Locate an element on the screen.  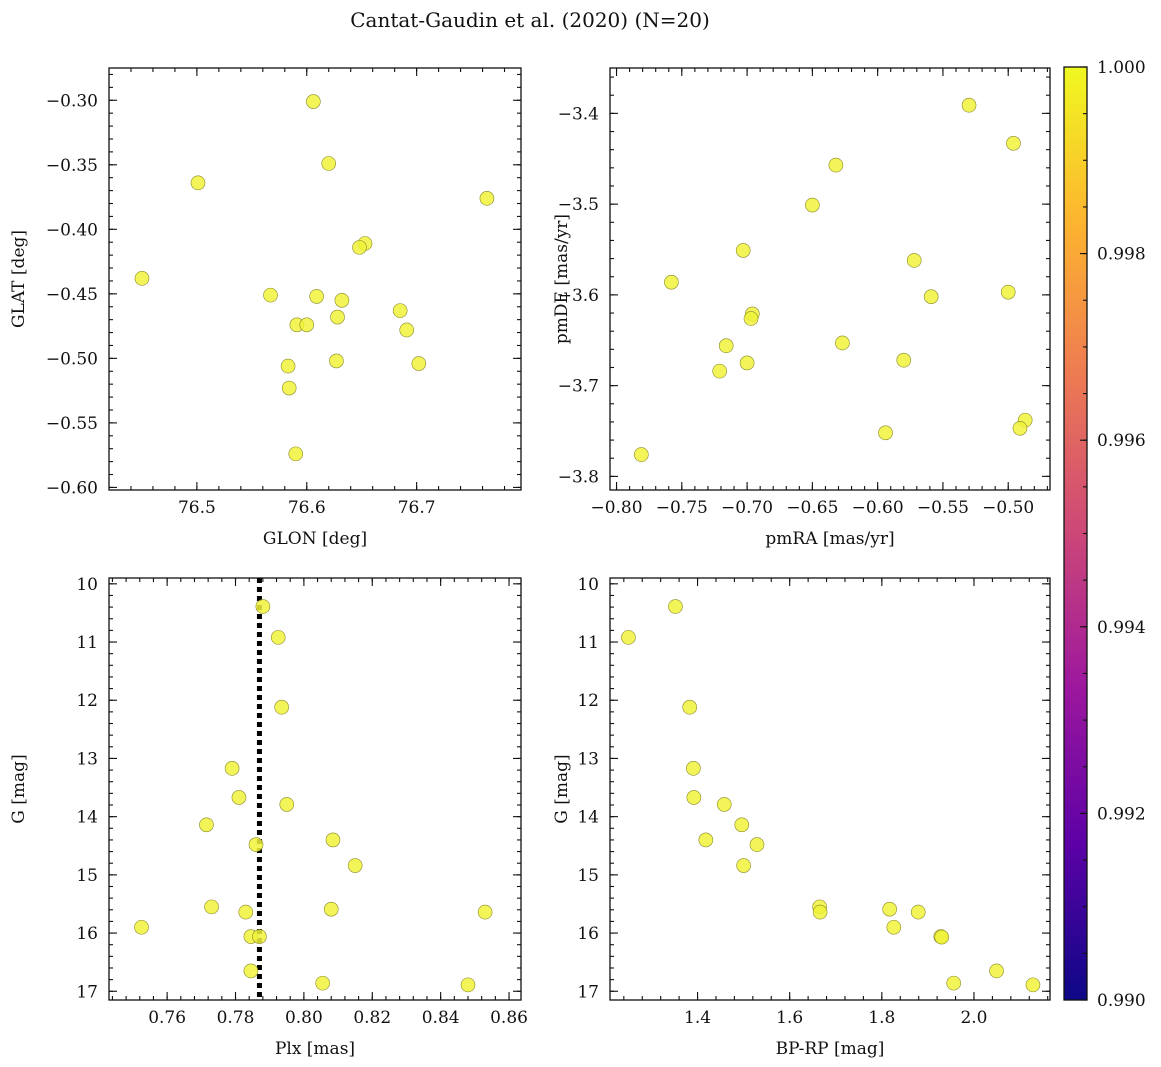
y-tick-label: −3.6 is located at coordinates (578, 296).